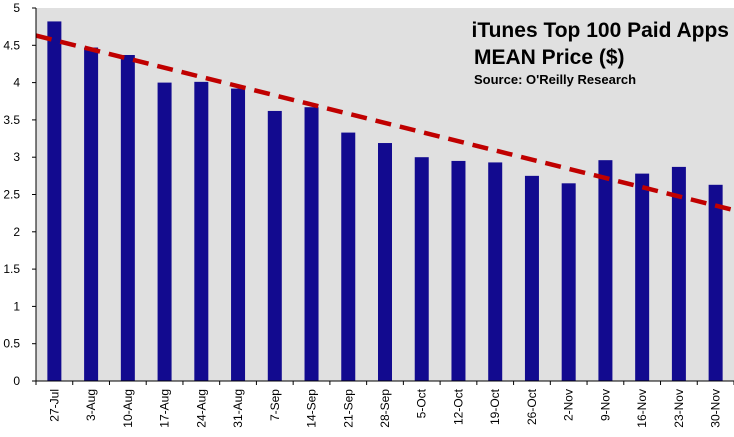 This screenshot has height=437, width=734. What do you see at coordinates (16, 232) in the screenshot?
I see `y-tick-label-2: 2` at bounding box center [16, 232].